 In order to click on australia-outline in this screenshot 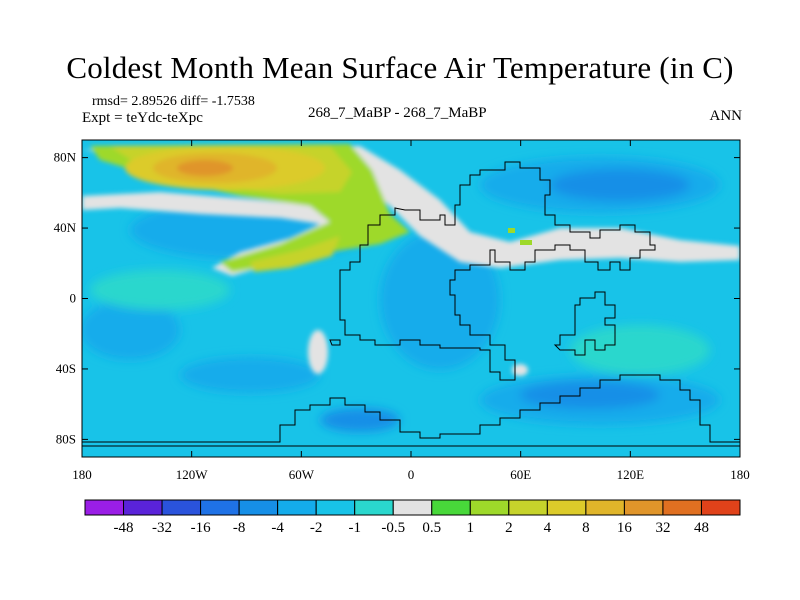, I will do `click(584, 323)`.